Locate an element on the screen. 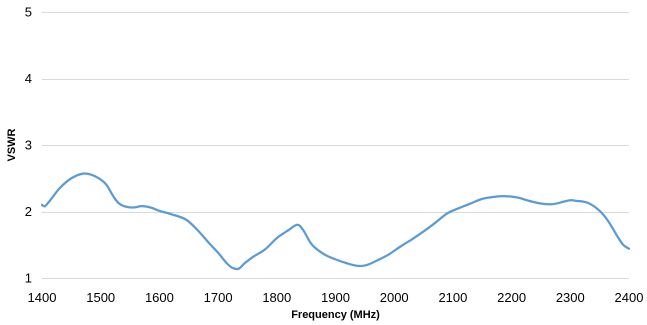 The image size is (647, 325). x-tick-label: 2000 is located at coordinates (394, 297).